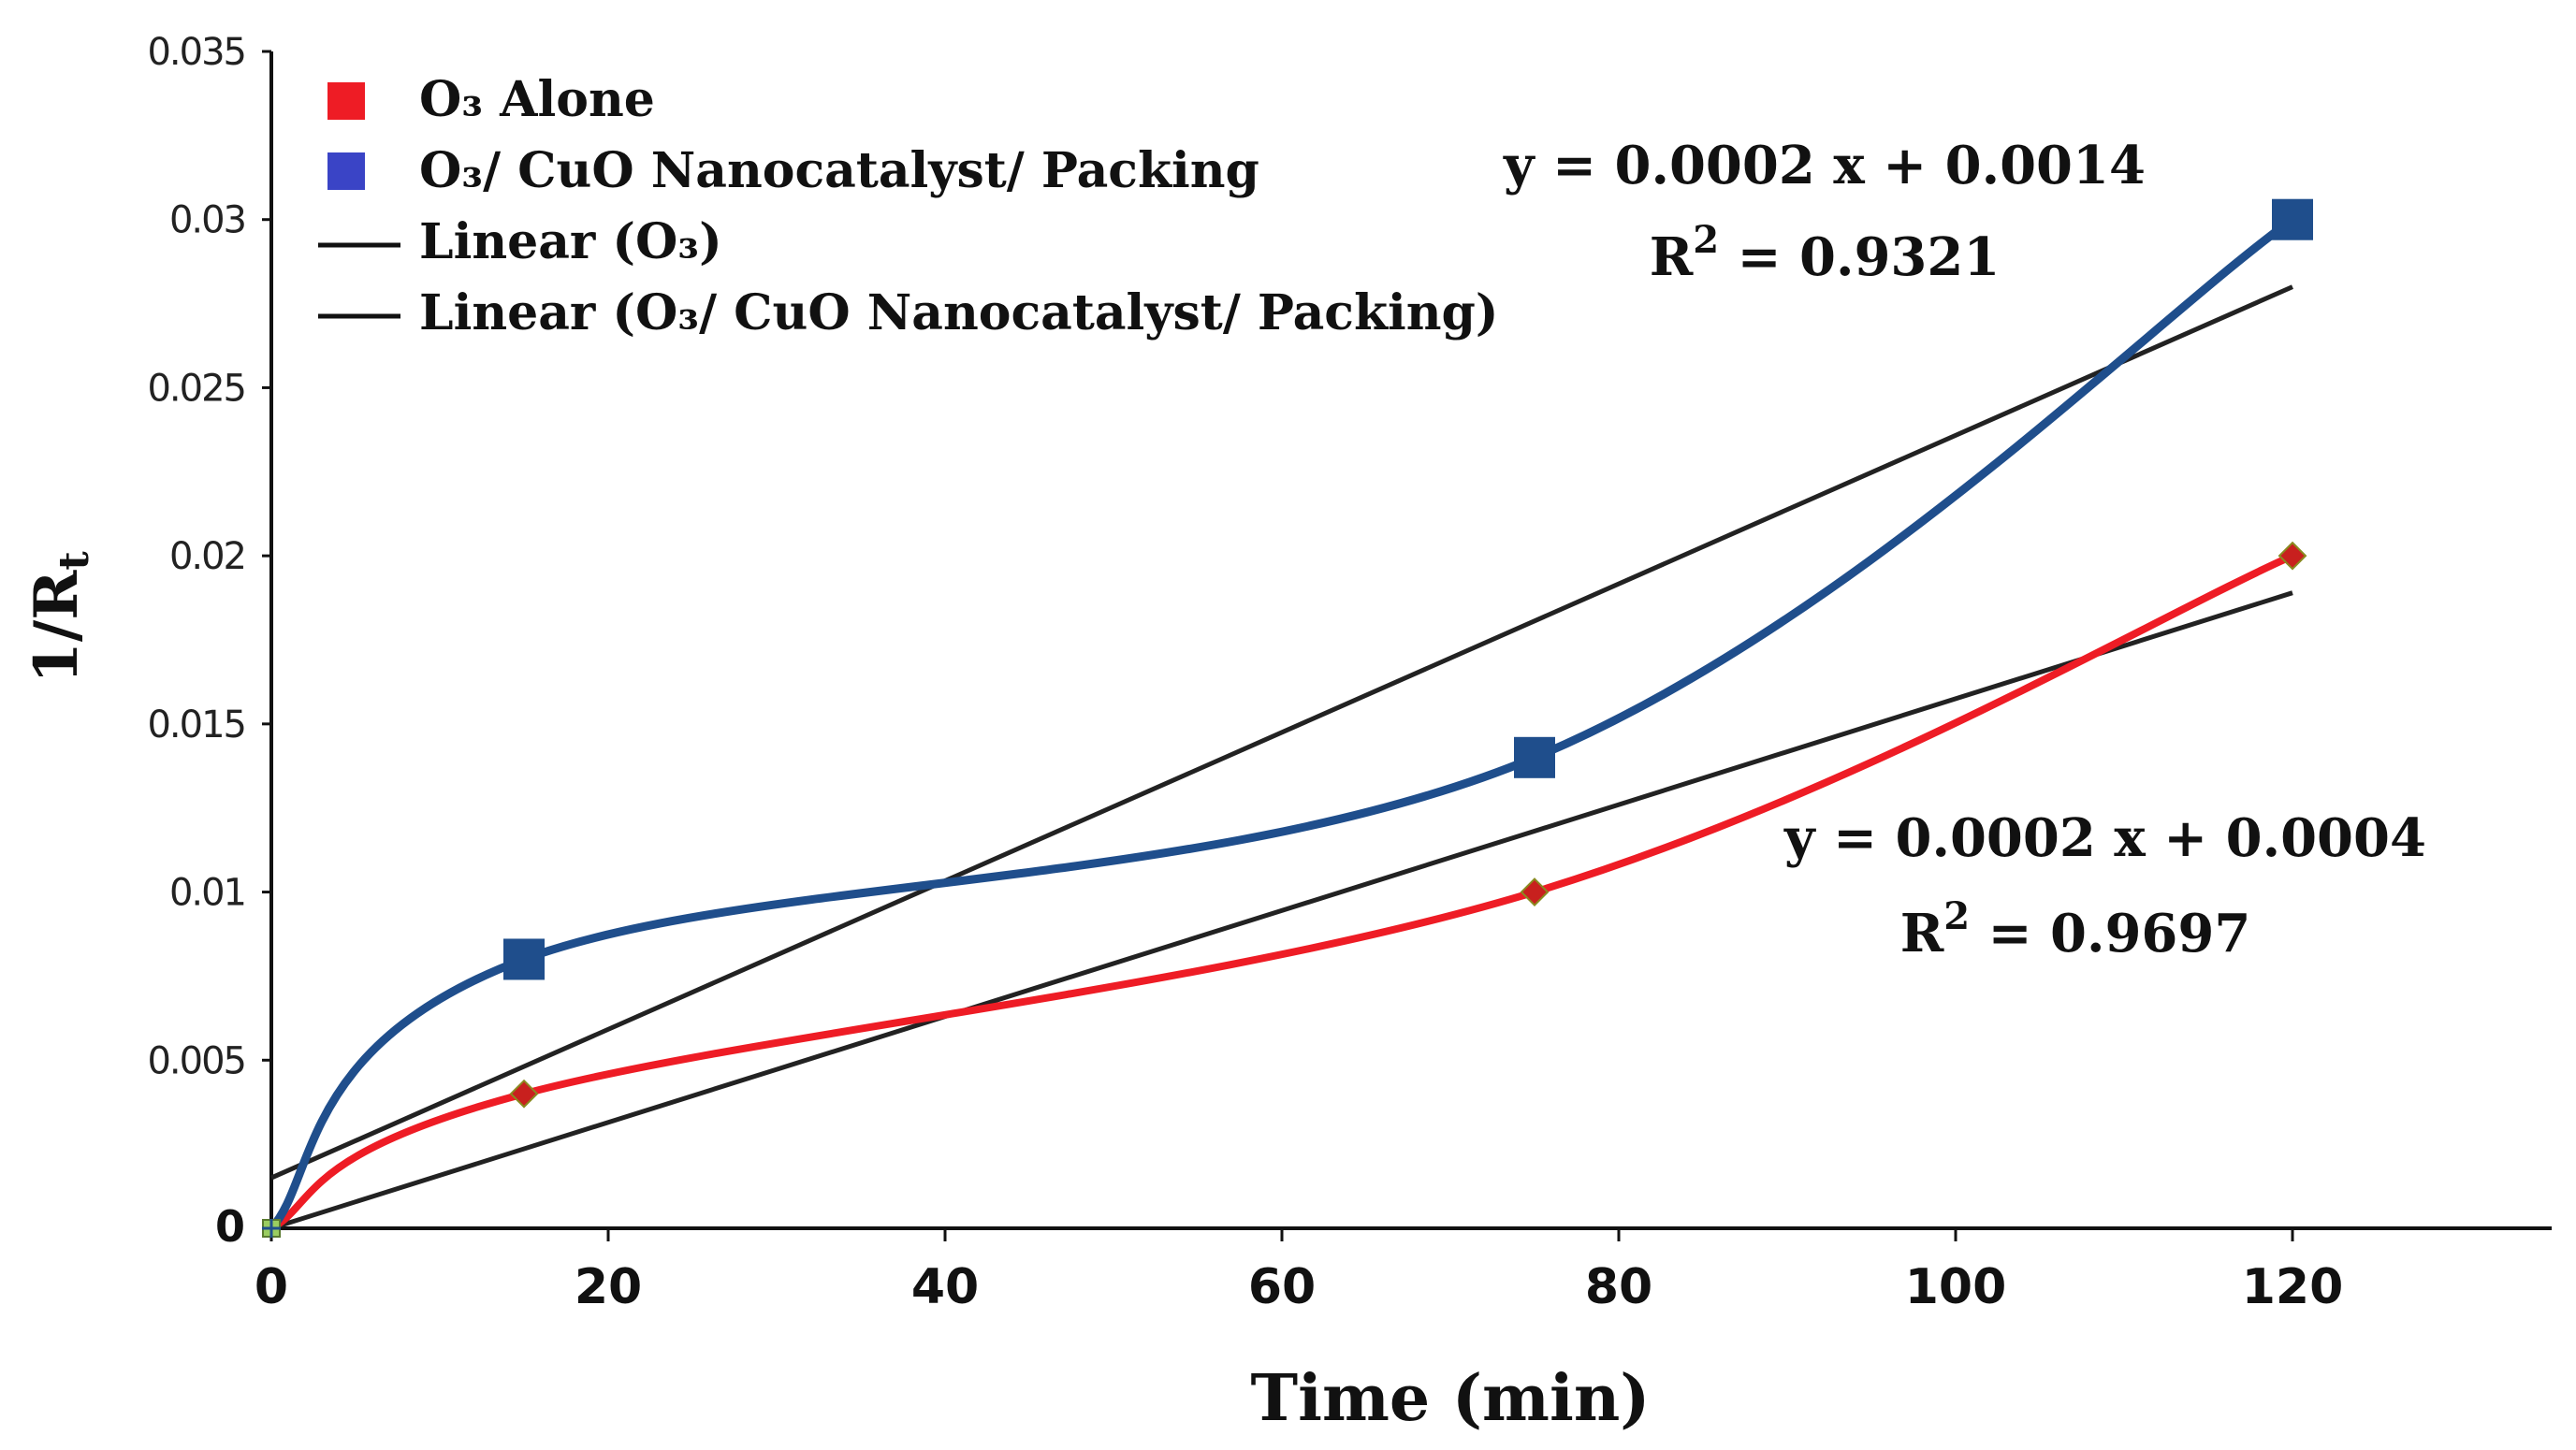  Describe the element at coordinates (1824, 165) in the screenshot. I see `equation-upper: y = 0.0002 x + 0.0014` at that location.